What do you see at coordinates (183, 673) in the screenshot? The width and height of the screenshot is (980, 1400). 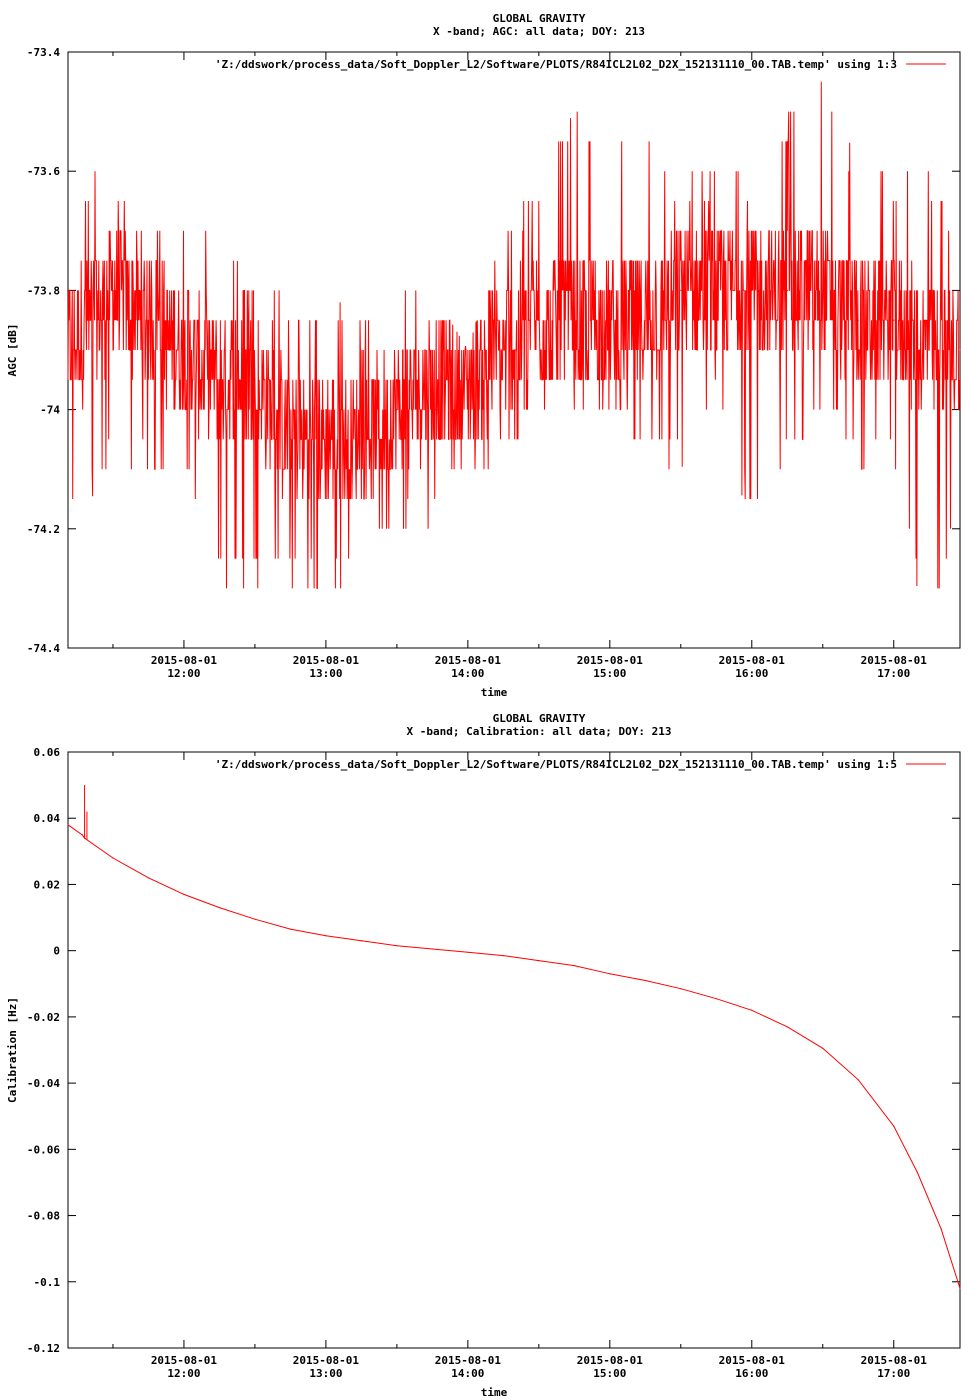 I see `x-tick-time: 12:00` at bounding box center [183, 673].